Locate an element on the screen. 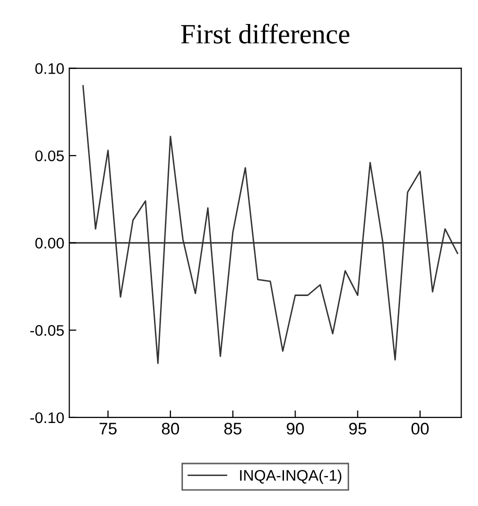  x-tick-label: 85 is located at coordinates (233, 428).